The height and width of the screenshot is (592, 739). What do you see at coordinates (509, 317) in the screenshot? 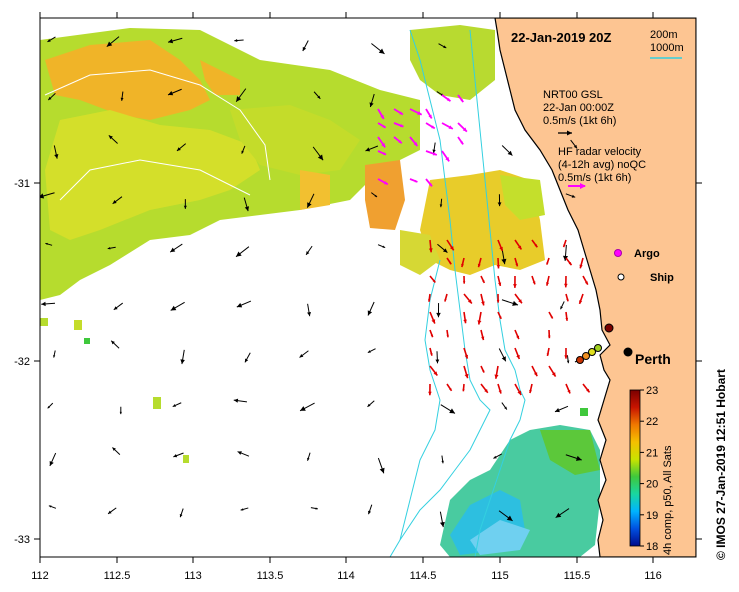
I see `hf-radar-arrows` at bounding box center [509, 317].